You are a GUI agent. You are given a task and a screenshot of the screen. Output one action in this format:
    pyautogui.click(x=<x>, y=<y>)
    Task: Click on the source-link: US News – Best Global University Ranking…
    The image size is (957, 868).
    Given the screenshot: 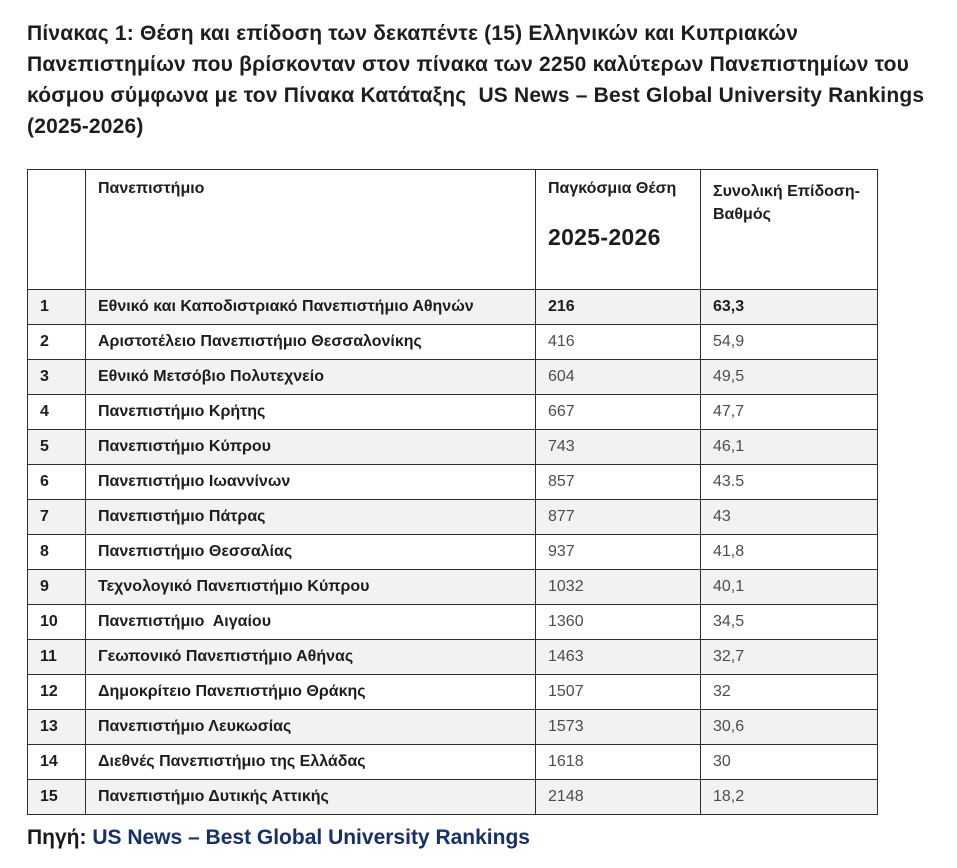 What is the action you would take?
    pyautogui.click(x=311, y=837)
    